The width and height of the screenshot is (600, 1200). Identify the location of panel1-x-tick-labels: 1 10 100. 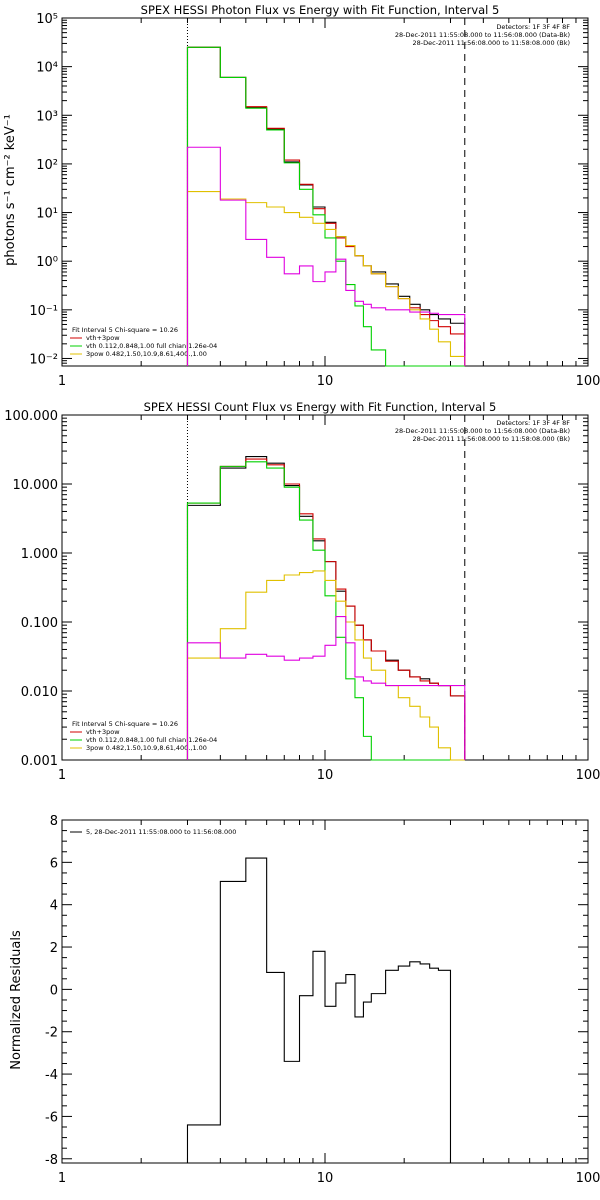
(329, 381).